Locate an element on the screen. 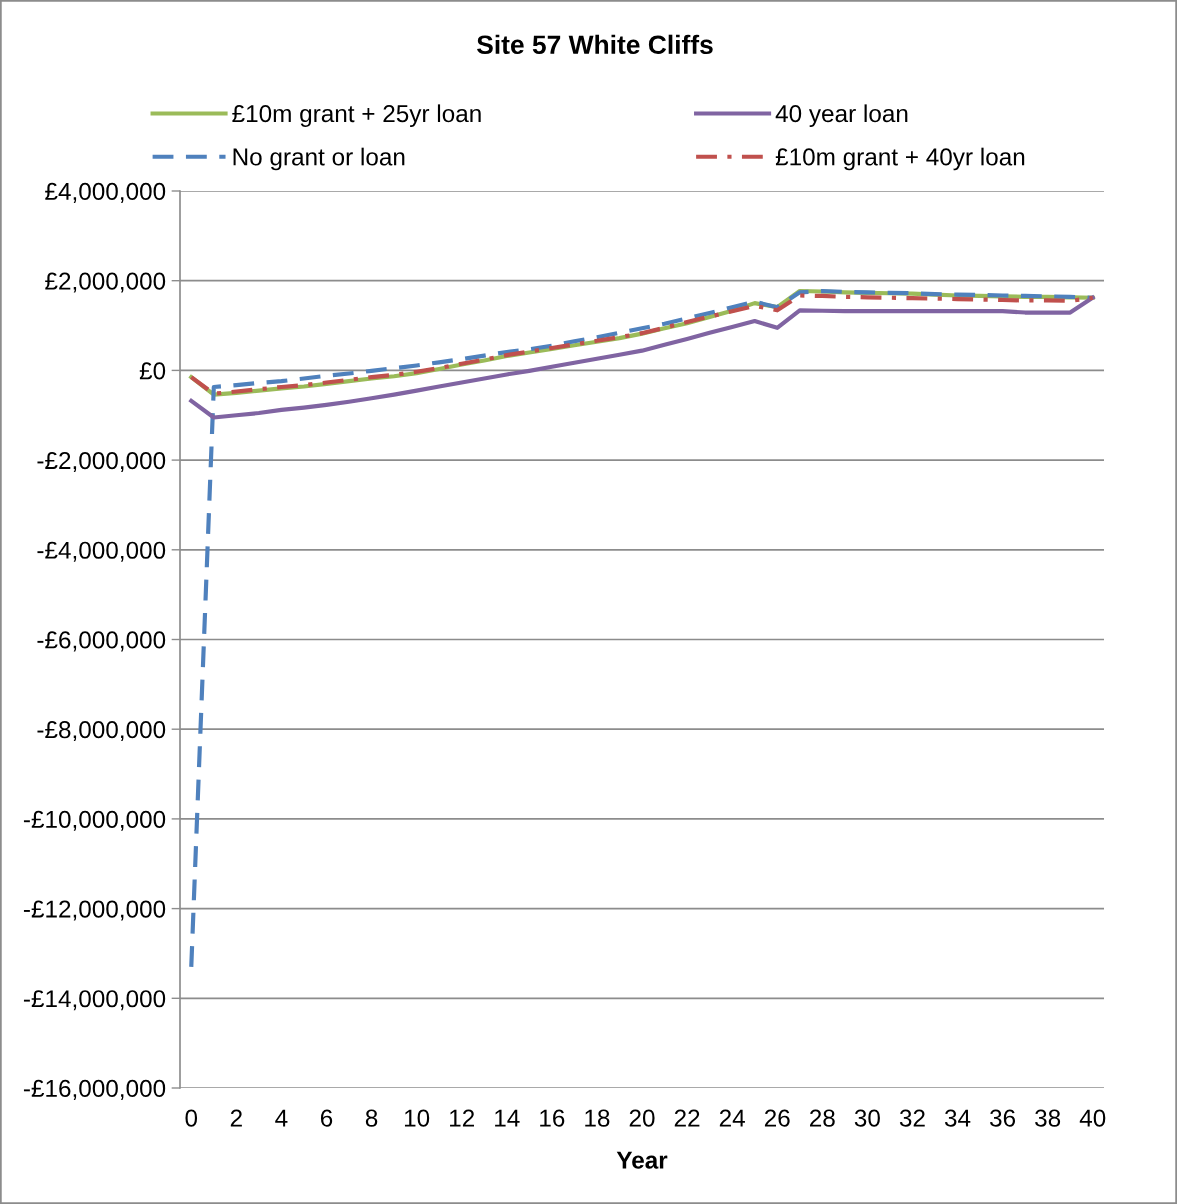 This screenshot has width=1177, height=1204. x-tick-label: 38 is located at coordinates (1048, 1118).